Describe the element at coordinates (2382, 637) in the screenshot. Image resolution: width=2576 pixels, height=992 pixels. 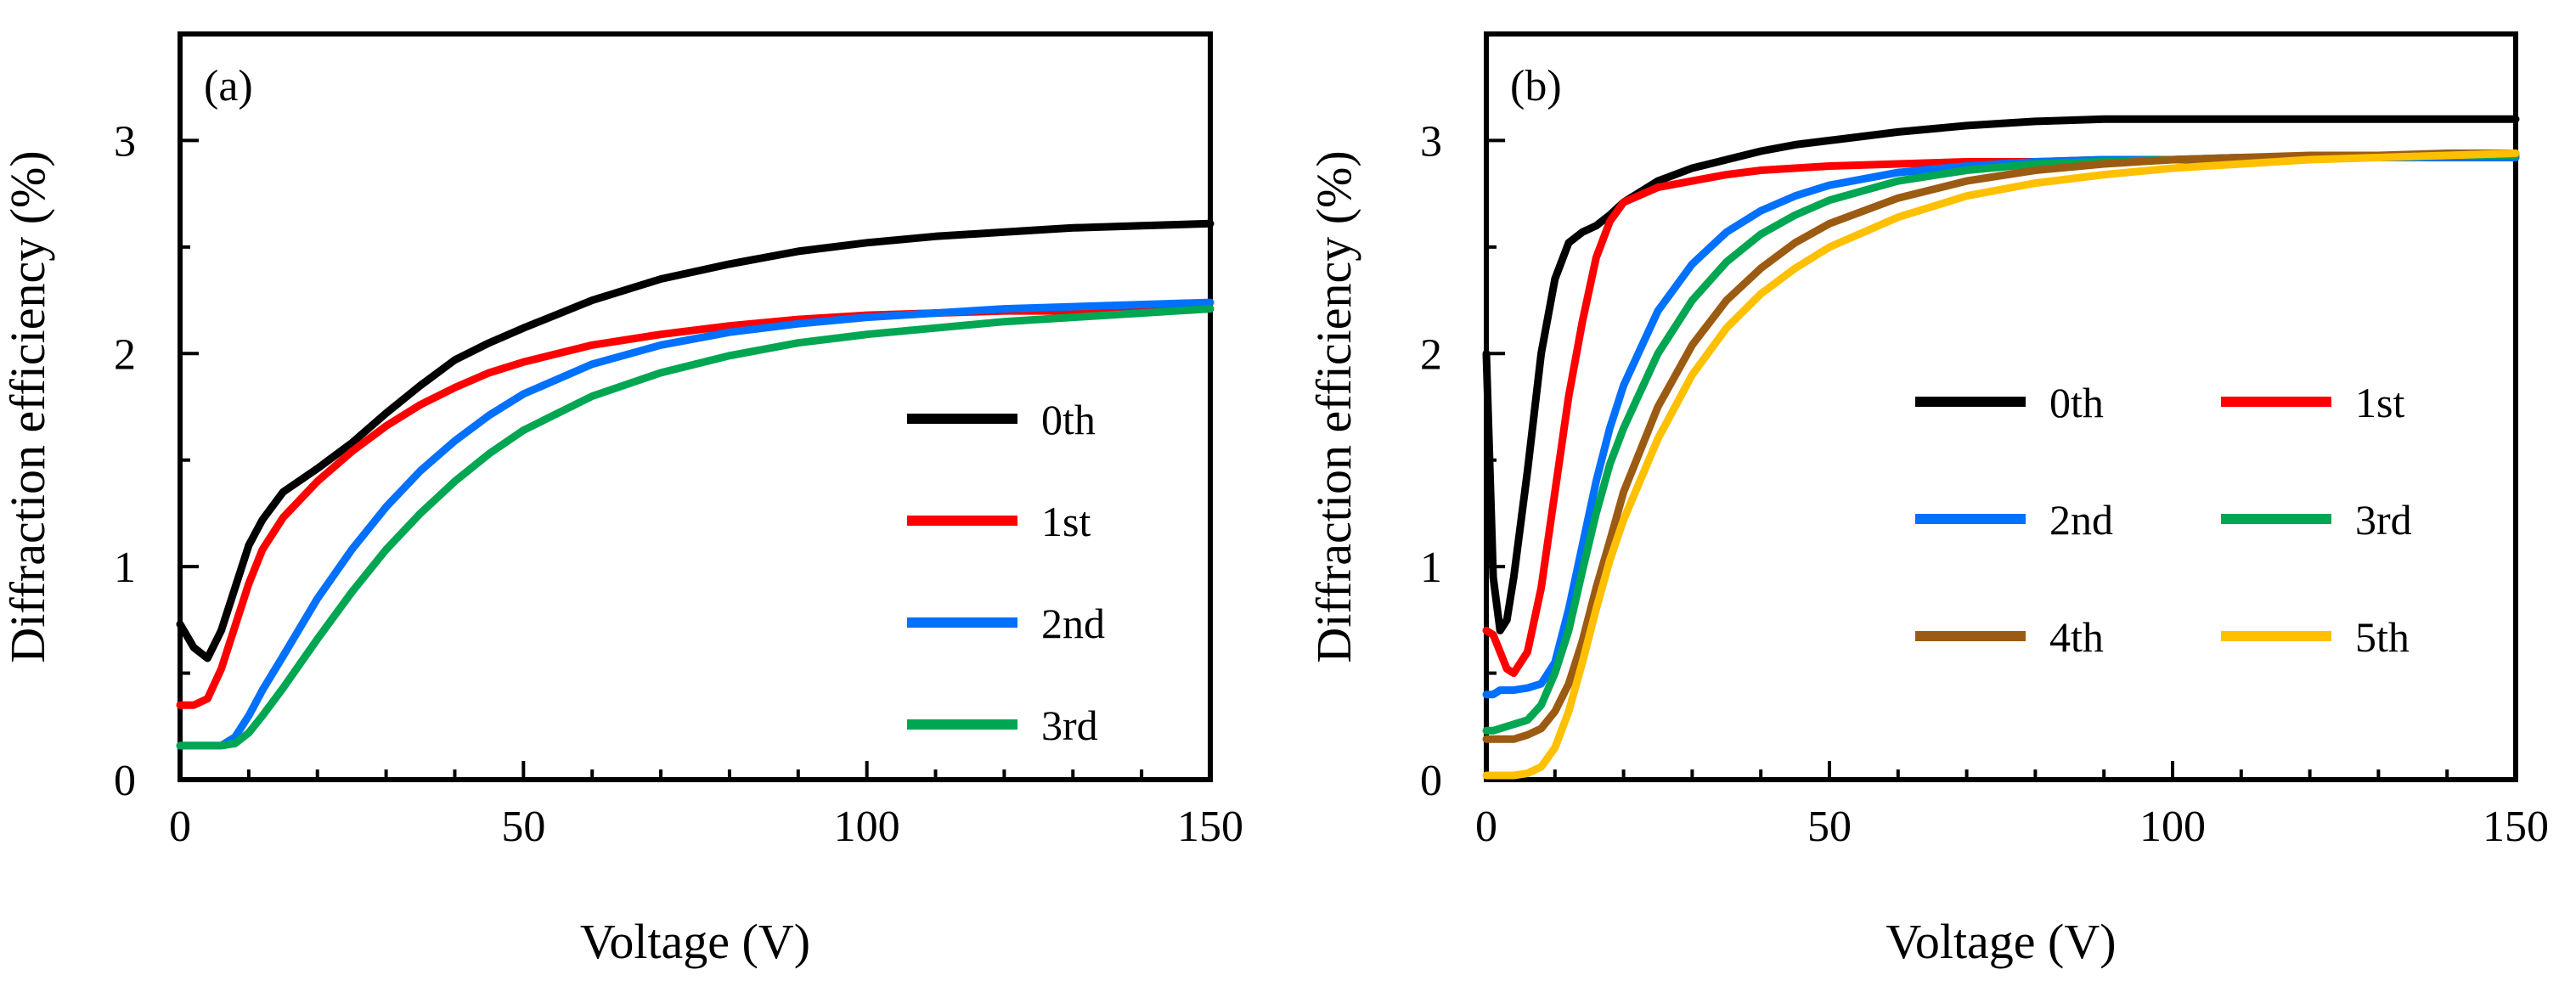
I see `legend-label-5th: 5th` at that location.